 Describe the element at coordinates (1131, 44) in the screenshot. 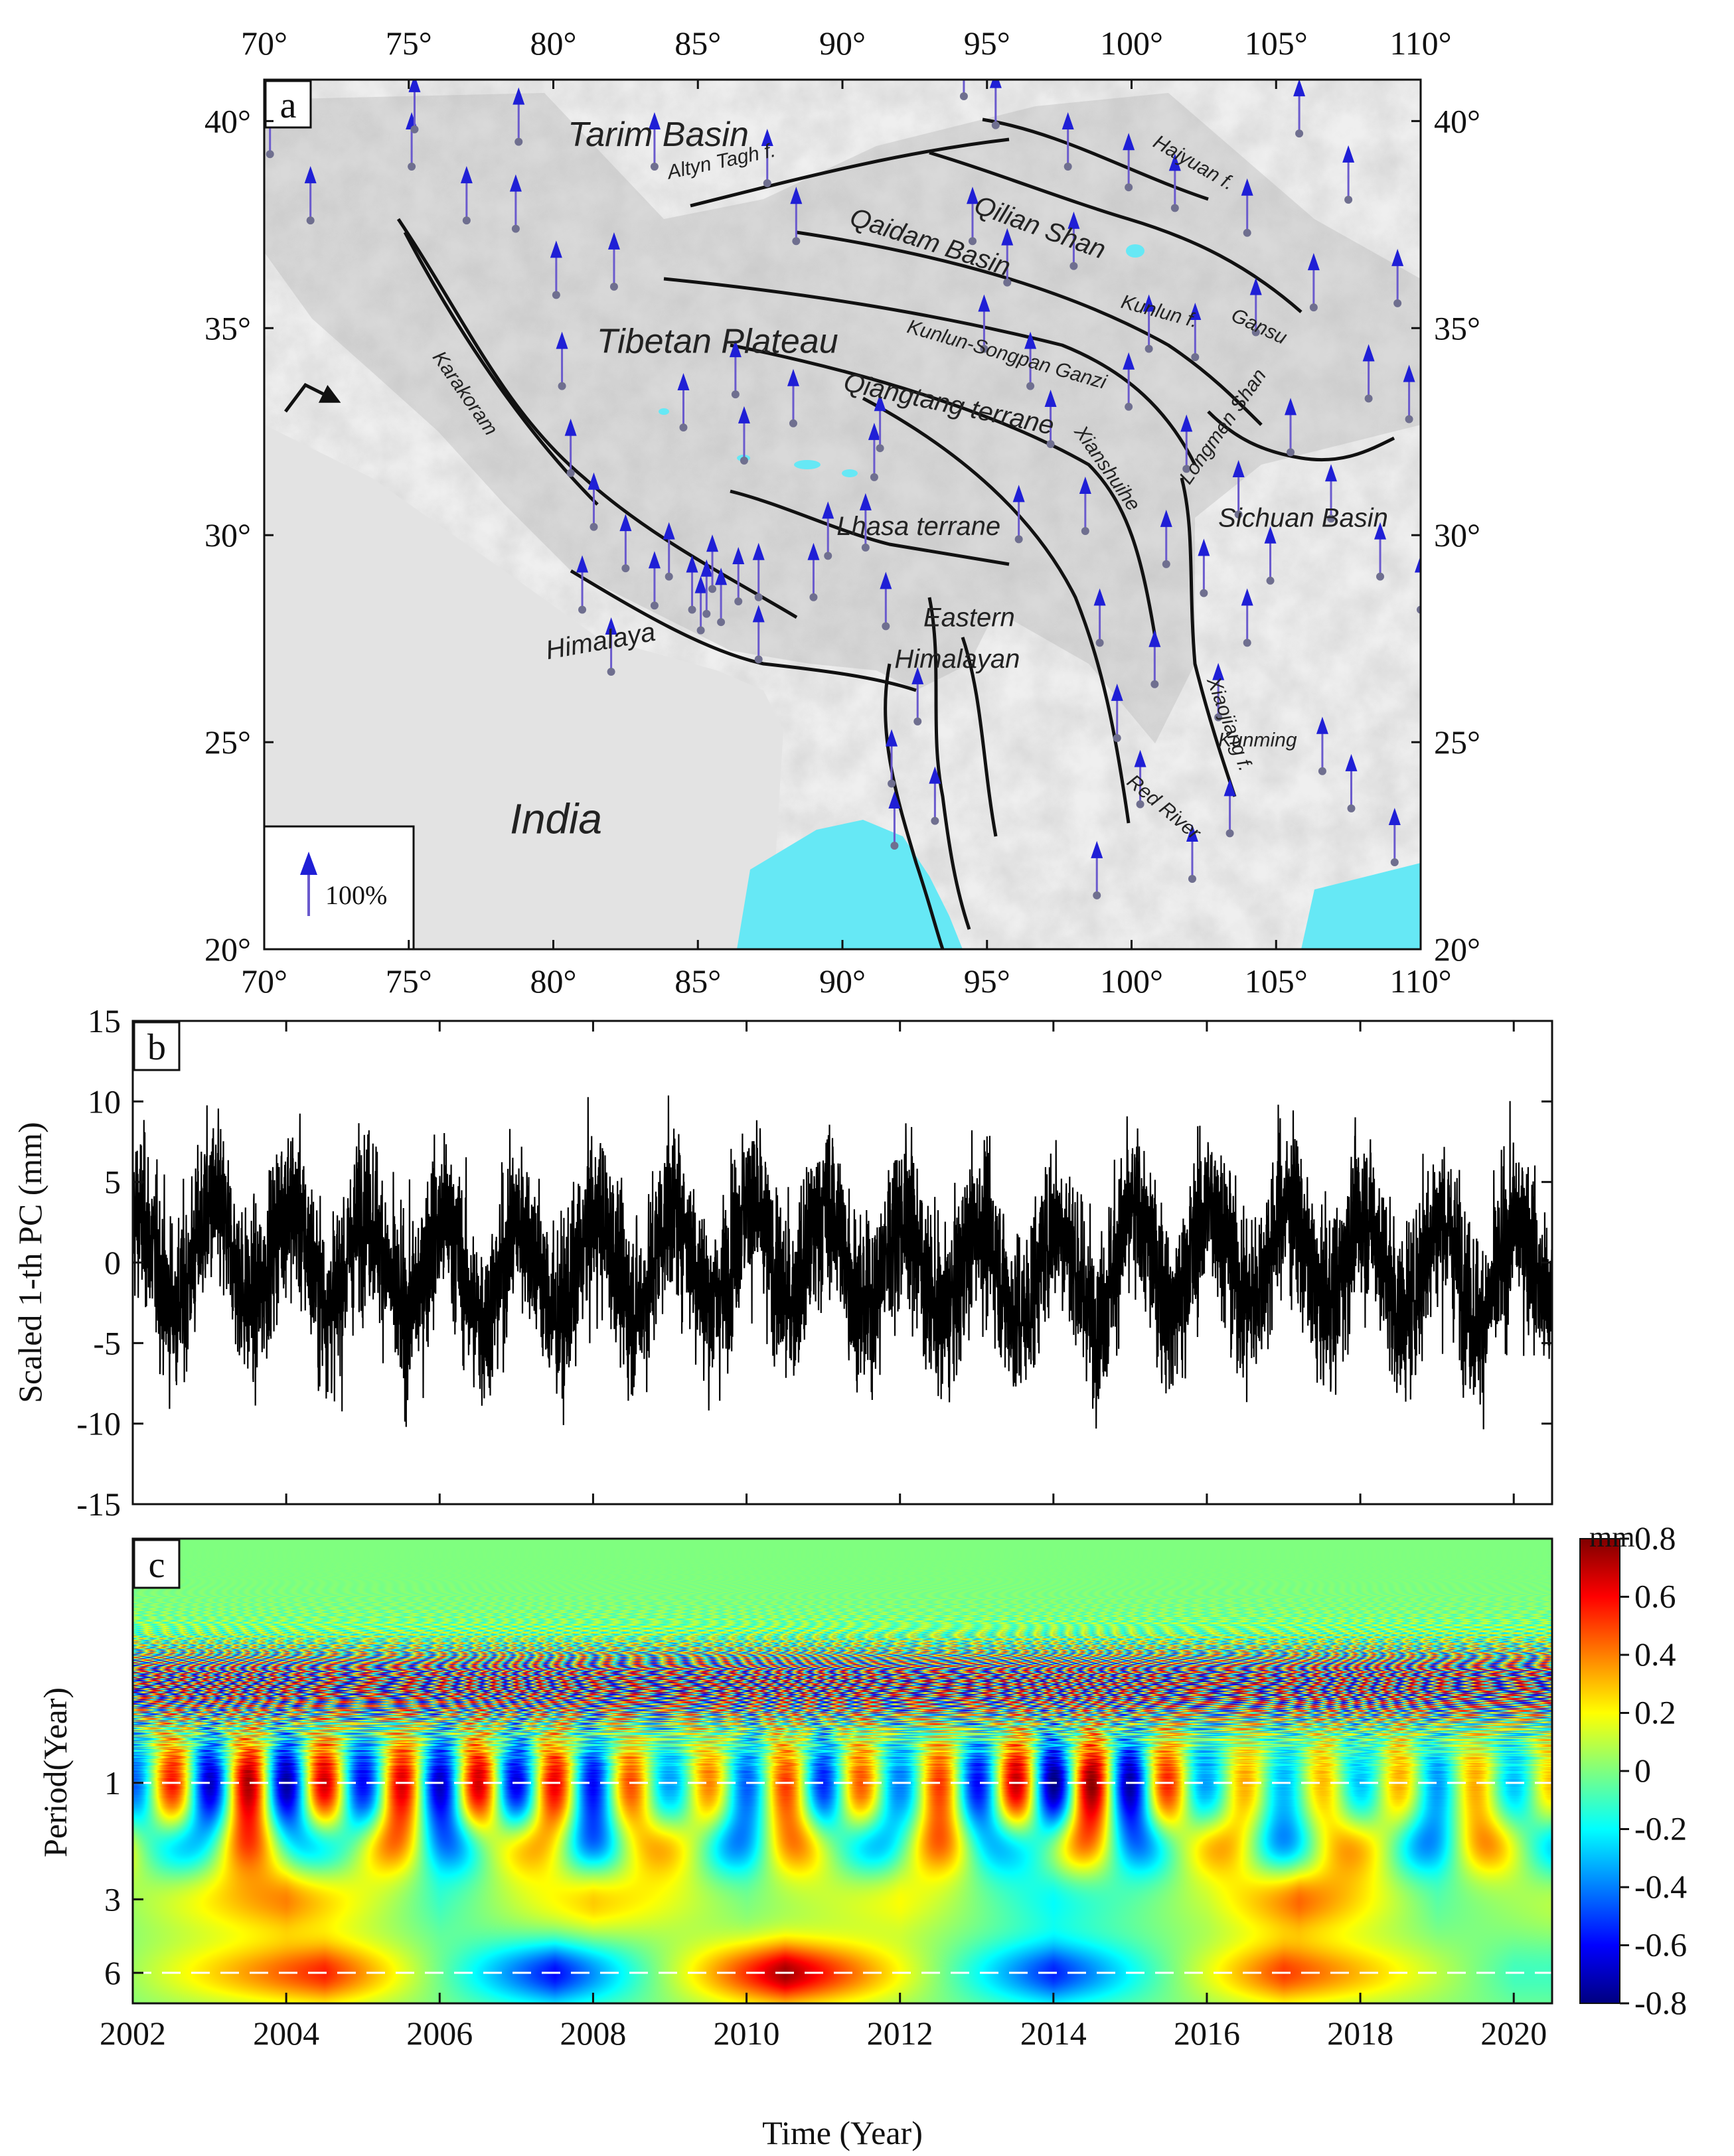

I see `map-lon-label-top: 100°` at that location.